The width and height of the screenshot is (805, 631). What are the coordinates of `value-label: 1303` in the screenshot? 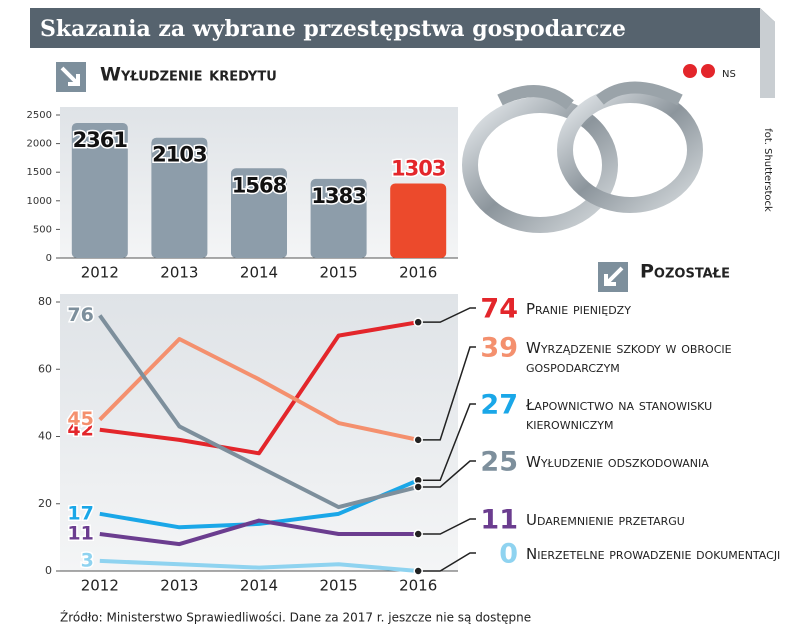 It's located at (418, 168).